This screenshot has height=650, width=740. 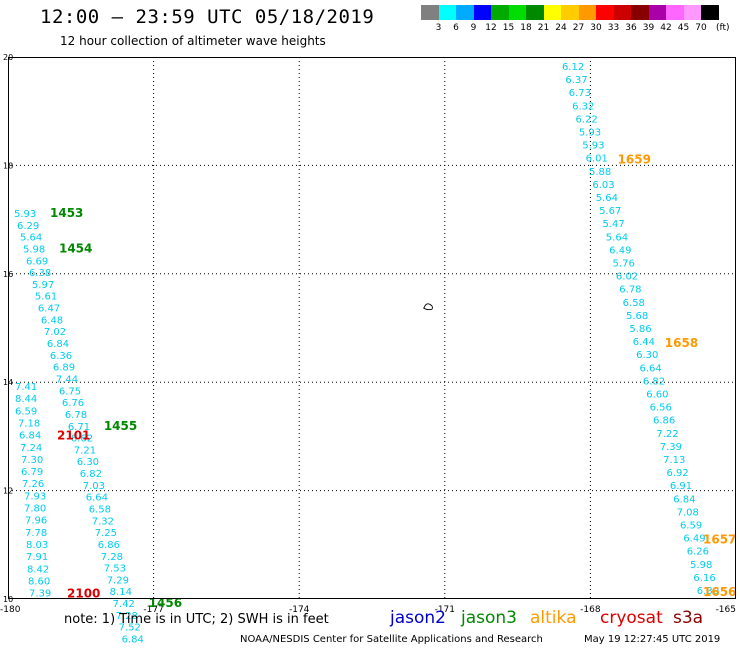 What do you see at coordinates (26, 411) in the screenshot?
I see `track-b-swh-label: 6.59` at bounding box center [26, 411].